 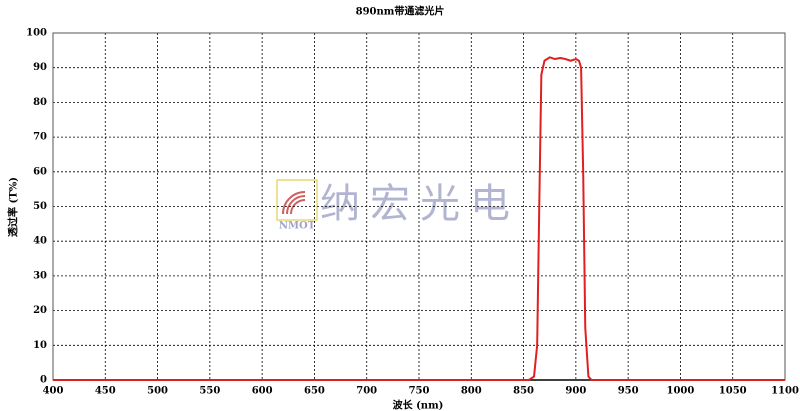 What do you see at coordinates (262, 391) in the screenshot?
I see `x-tick-label: 600` at bounding box center [262, 391].